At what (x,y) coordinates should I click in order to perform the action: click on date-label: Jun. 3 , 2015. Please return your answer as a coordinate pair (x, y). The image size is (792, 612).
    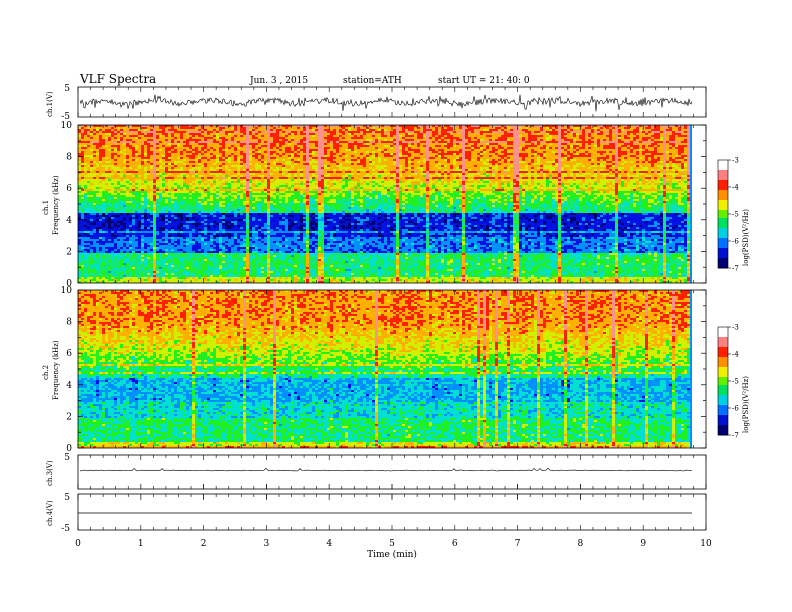
    Looking at the image, I should click on (278, 81).